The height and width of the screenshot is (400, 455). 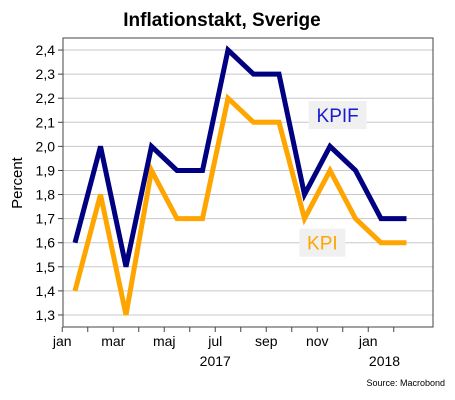 What do you see at coordinates (226, 348) in the screenshot?
I see `x-tick-labels: jan mar maj jul sep nov jan 2017 2018` at bounding box center [226, 348].